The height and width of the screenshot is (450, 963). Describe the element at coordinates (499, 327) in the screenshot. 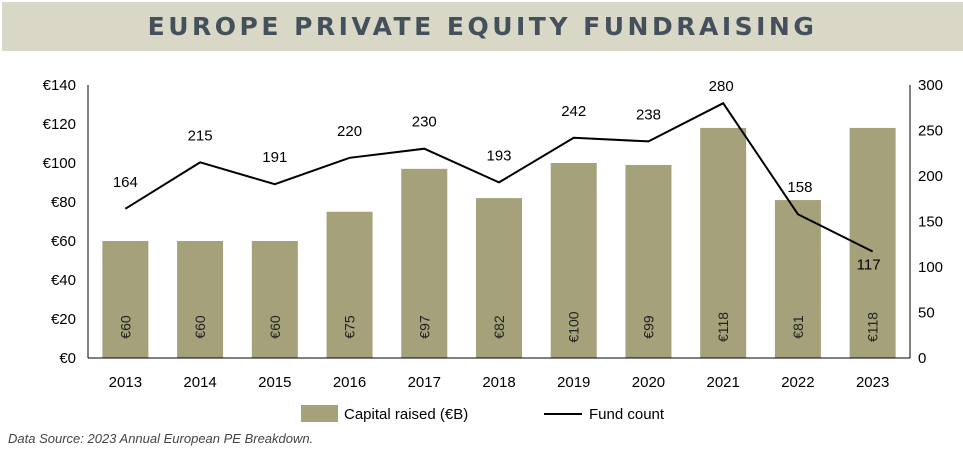

I see `bar-label-2018: €82` at that location.